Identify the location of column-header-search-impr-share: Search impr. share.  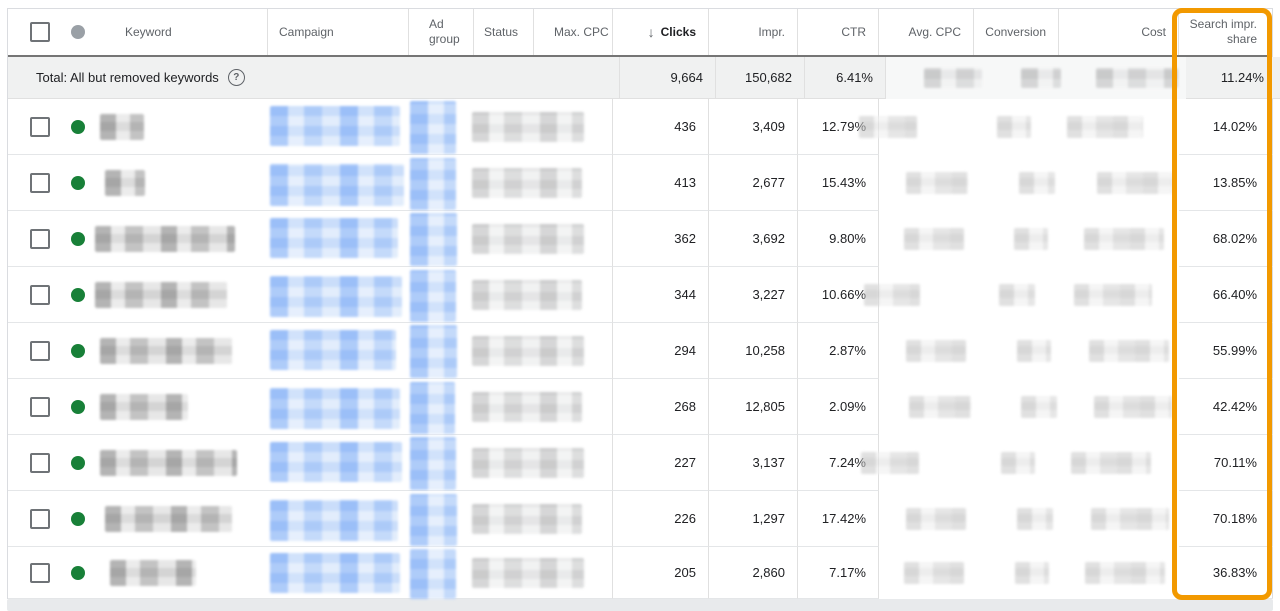
(1223, 31).